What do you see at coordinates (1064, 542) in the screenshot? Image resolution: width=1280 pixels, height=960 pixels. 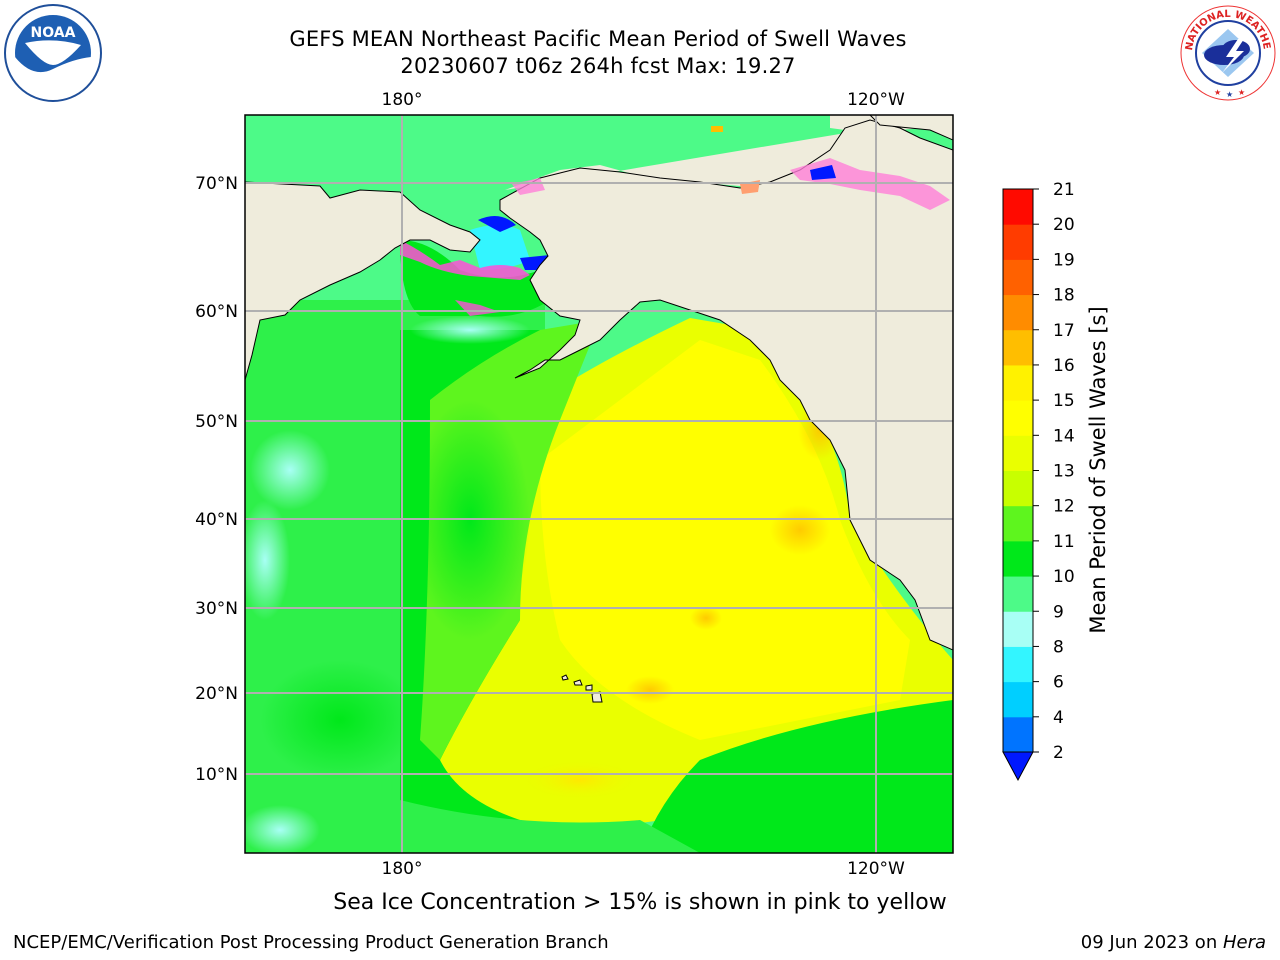 I see `colorbar-tick-label: 11` at bounding box center [1064, 542].